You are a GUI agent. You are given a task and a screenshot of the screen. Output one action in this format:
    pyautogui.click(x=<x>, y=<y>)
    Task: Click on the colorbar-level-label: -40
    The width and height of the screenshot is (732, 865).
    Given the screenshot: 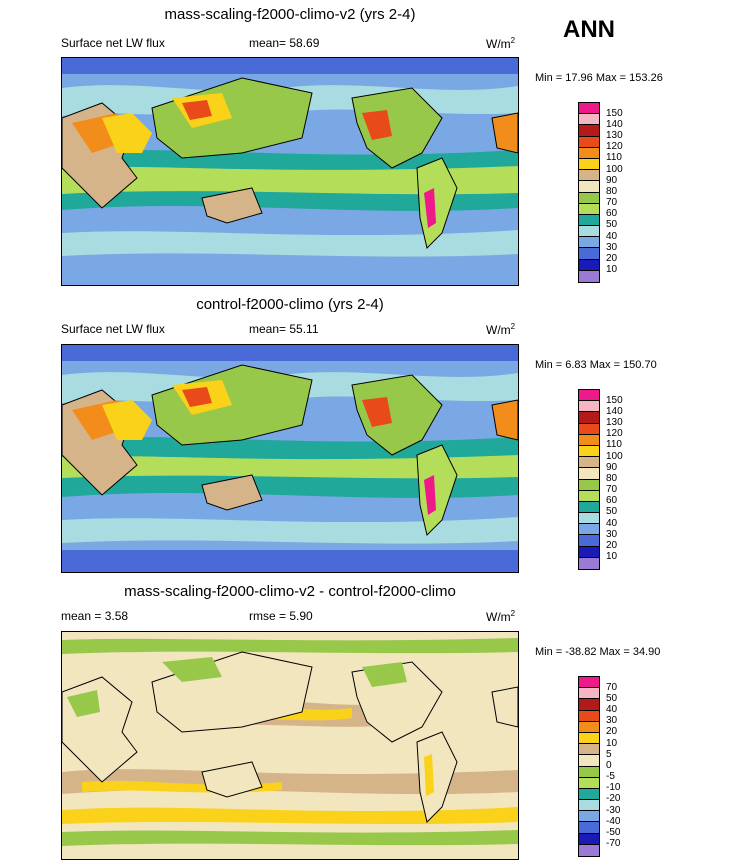 What is the action you would take?
    pyautogui.click(x=613, y=821)
    